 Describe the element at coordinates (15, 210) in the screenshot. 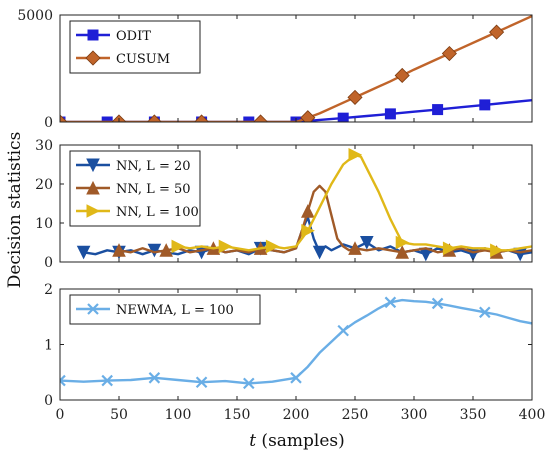

I see `y-axis-label: Decision statistics` at that location.